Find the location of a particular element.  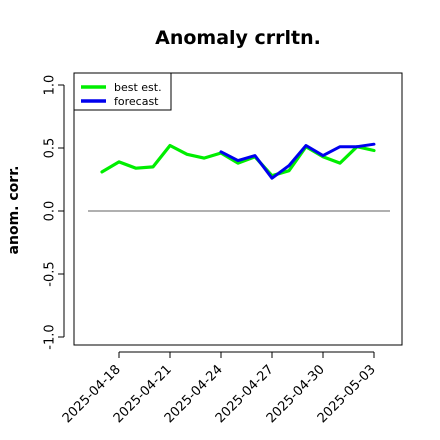

legend-label: best est. is located at coordinates (138, 87).